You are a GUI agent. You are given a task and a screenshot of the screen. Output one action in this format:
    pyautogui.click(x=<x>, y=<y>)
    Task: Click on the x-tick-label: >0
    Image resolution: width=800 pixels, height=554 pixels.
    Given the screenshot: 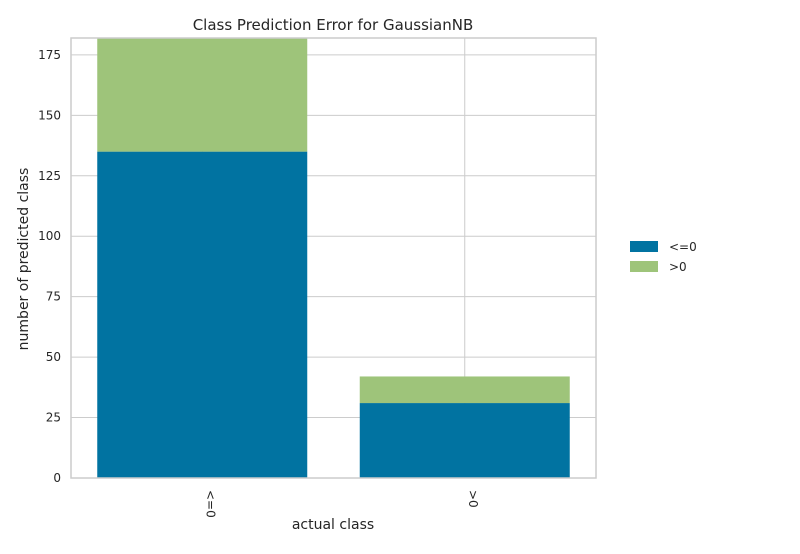 What is the action you would take?
    pyautogui.click(x=473, y=499)
    